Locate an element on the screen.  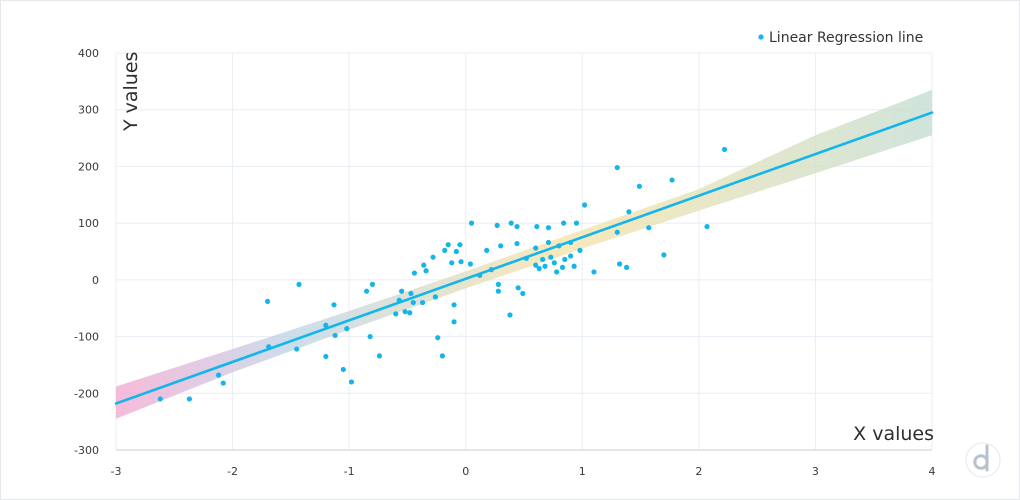
x-tick-label: 2 is located at coordinates (698, 471).